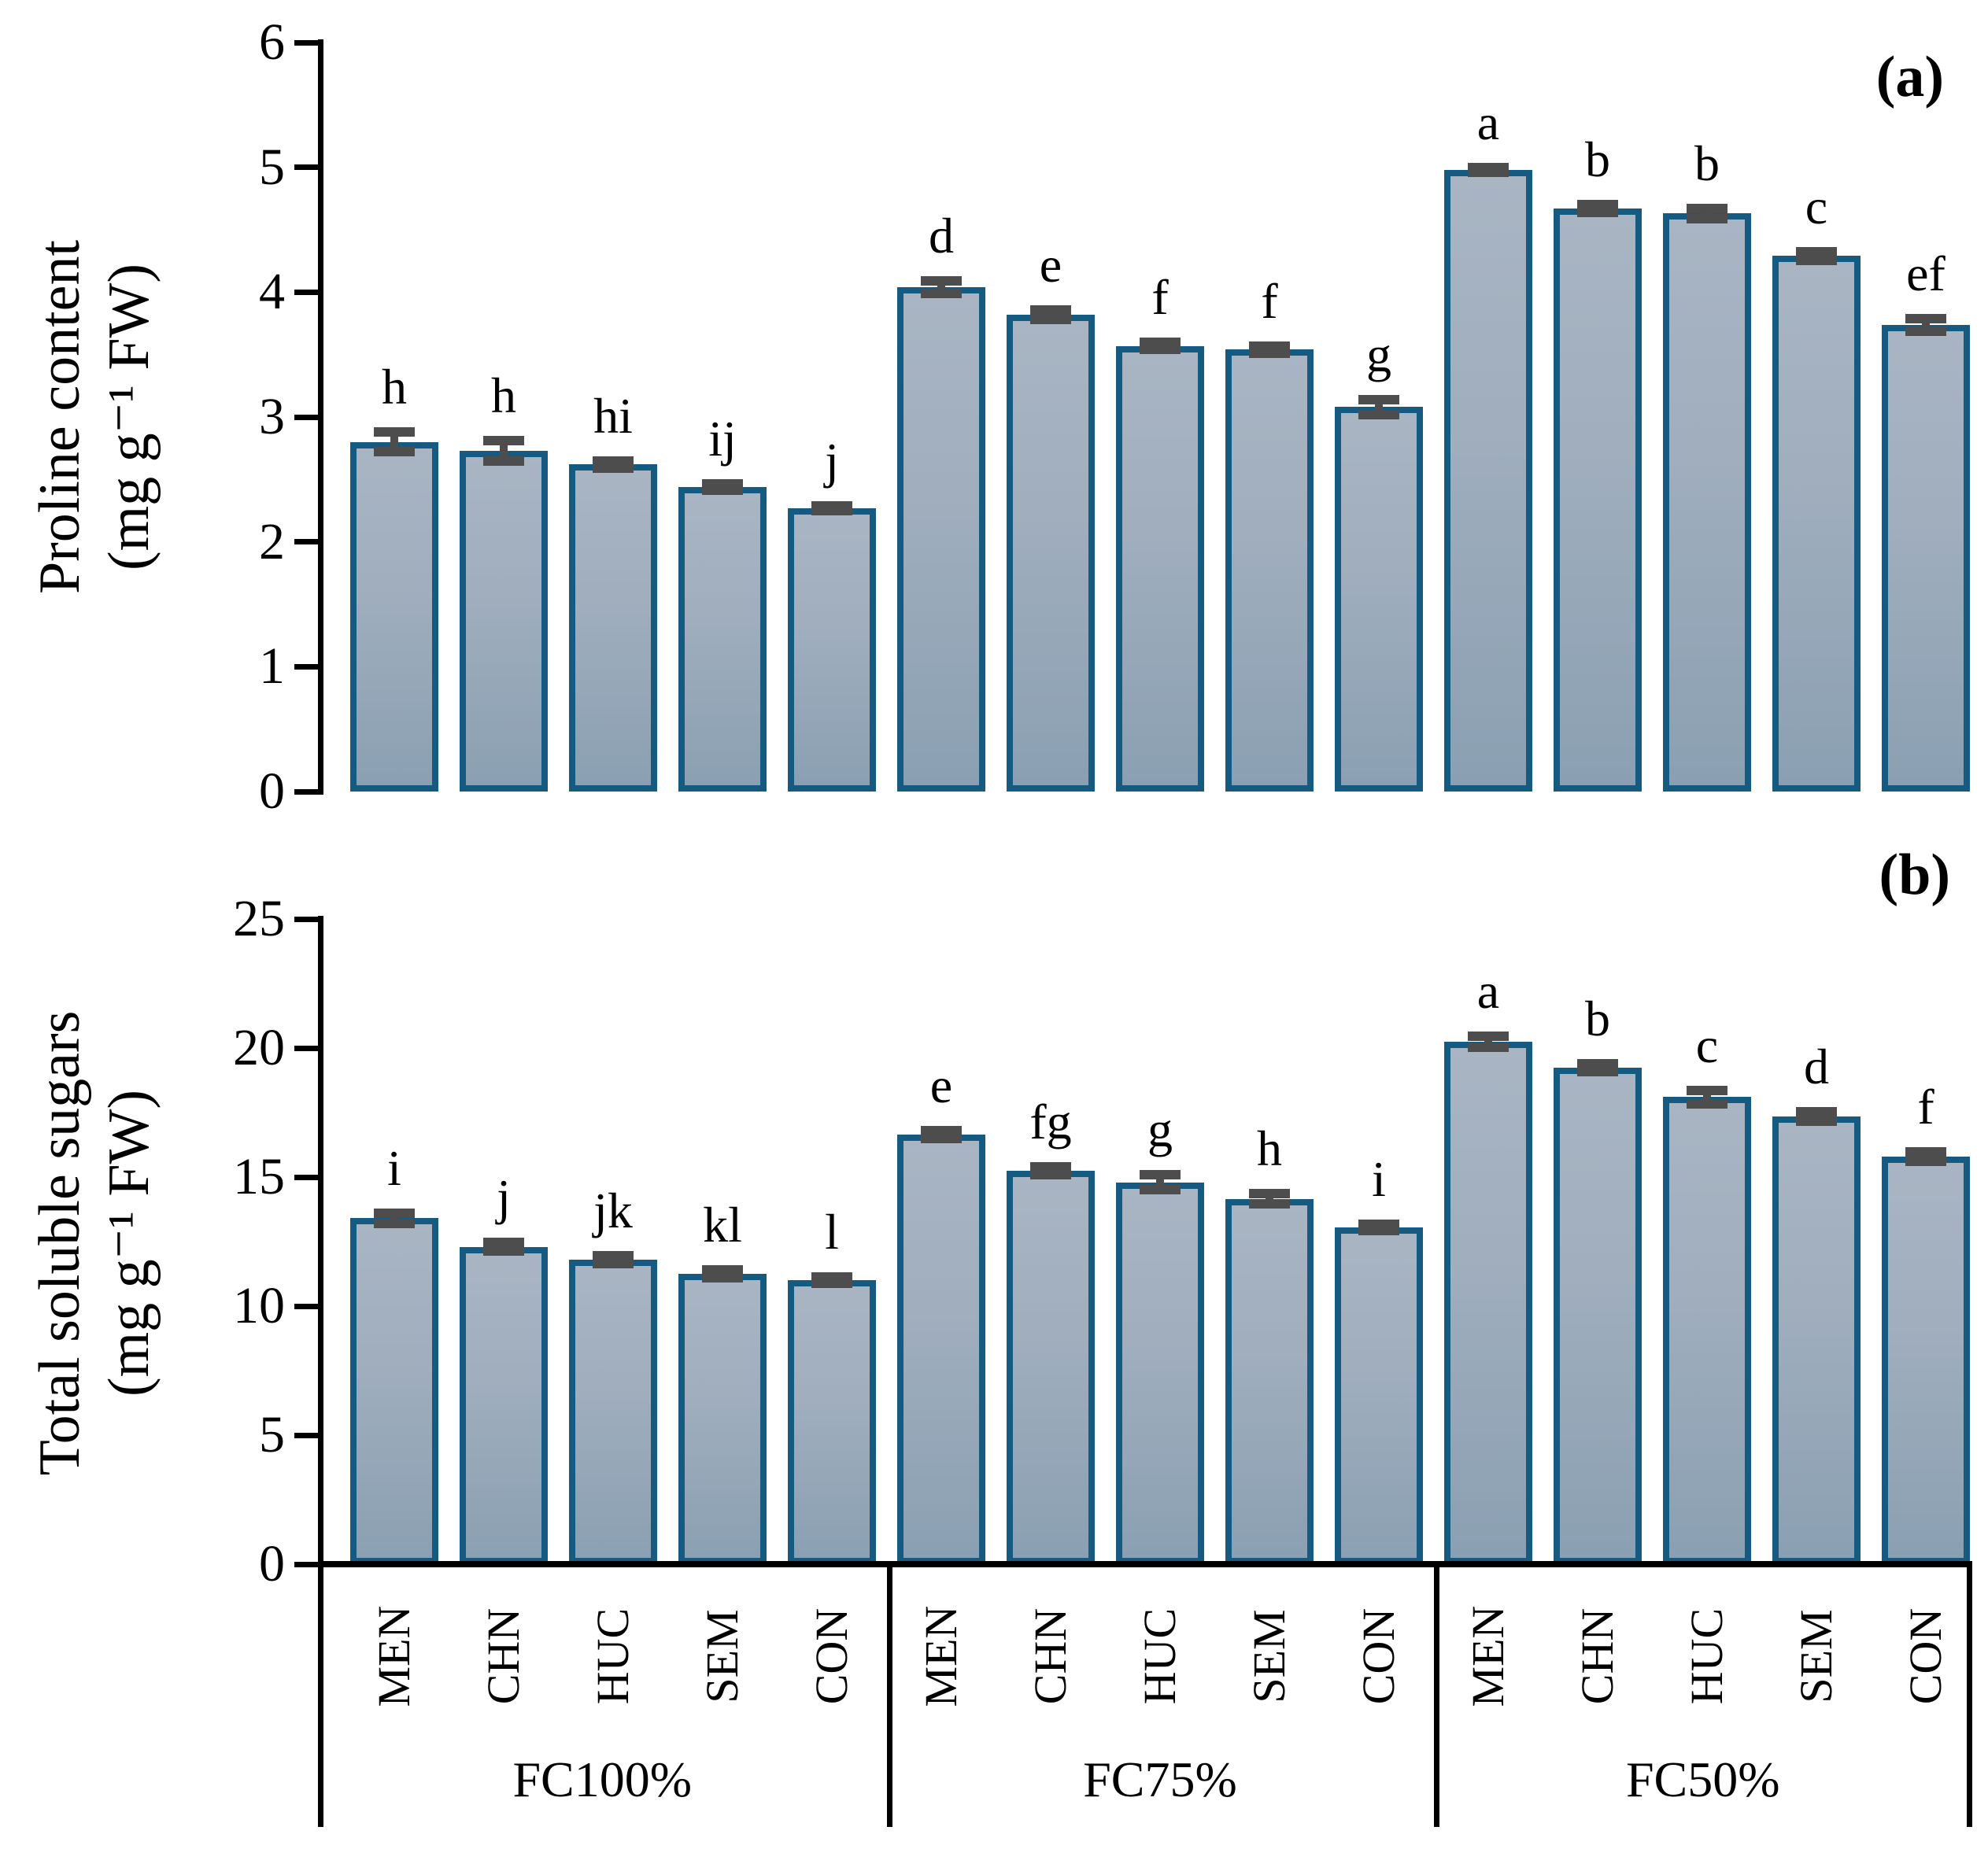 Image resolution: width=1988 pixels, height=1849 pixels. I want to click on sig-letter-b-FC50%-MEN: a, so click(1488, 990).